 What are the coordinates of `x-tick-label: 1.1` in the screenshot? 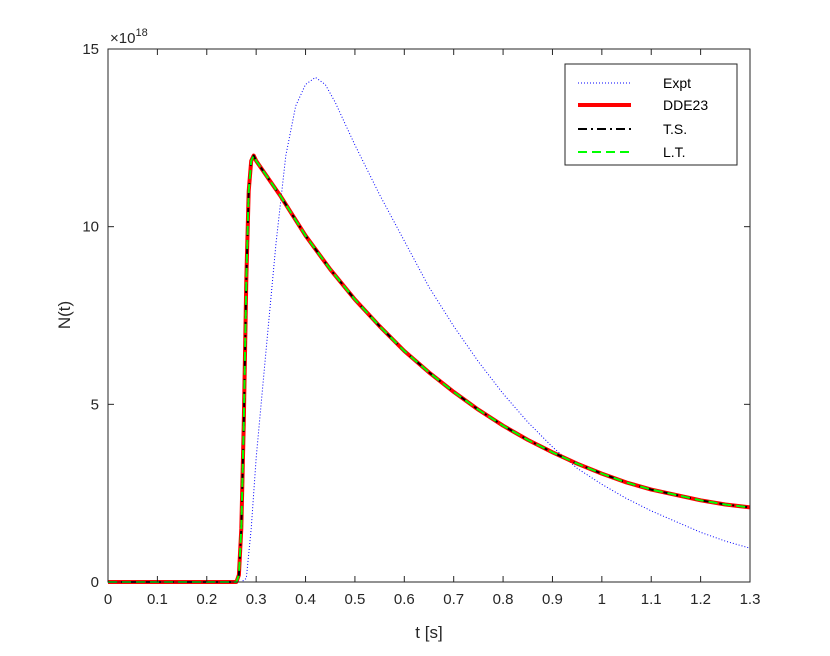 It's located at (651, 599).